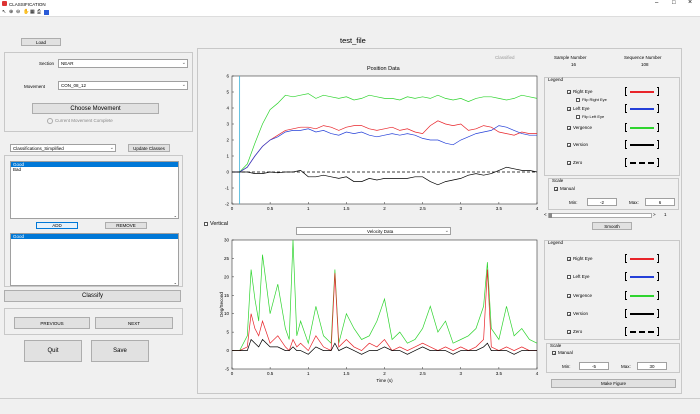 The width and height of the screenshot is (700, 414). I want to click on y-tick-label: -2, so click(227, 204).